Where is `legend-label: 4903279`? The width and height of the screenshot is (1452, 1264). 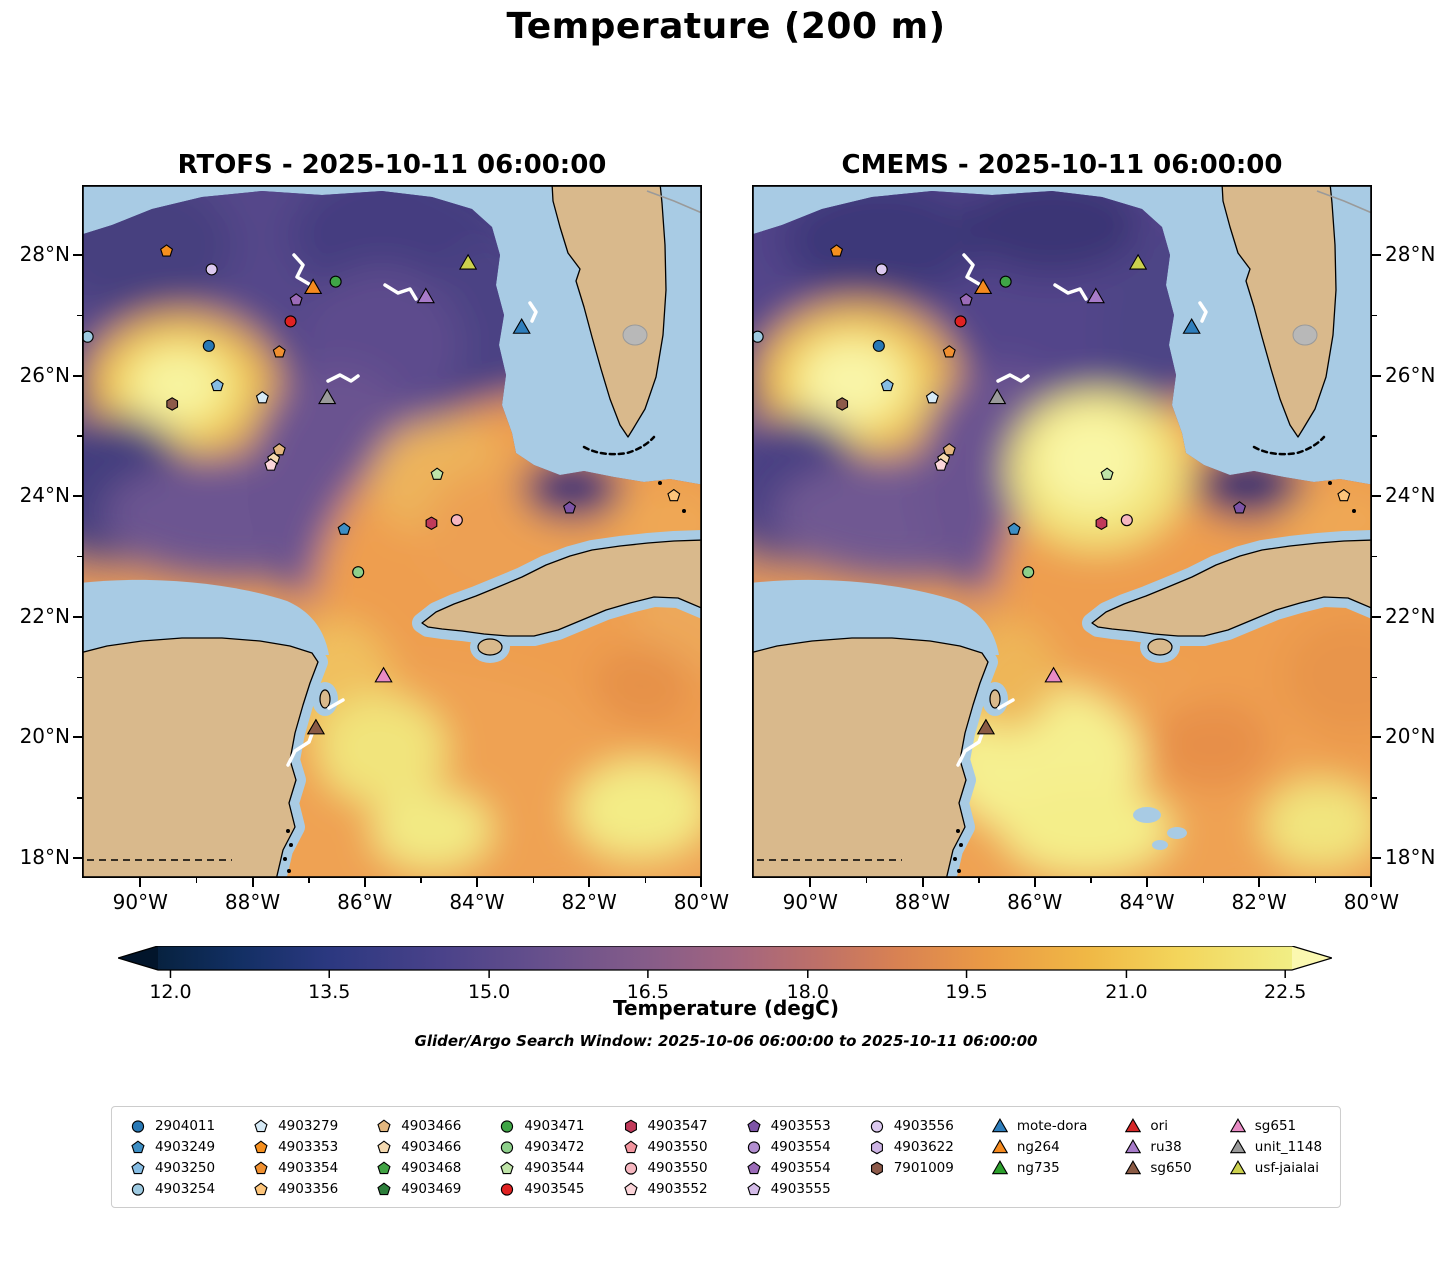 legend-label: 4903279 is located at coordinates (308, 1125).